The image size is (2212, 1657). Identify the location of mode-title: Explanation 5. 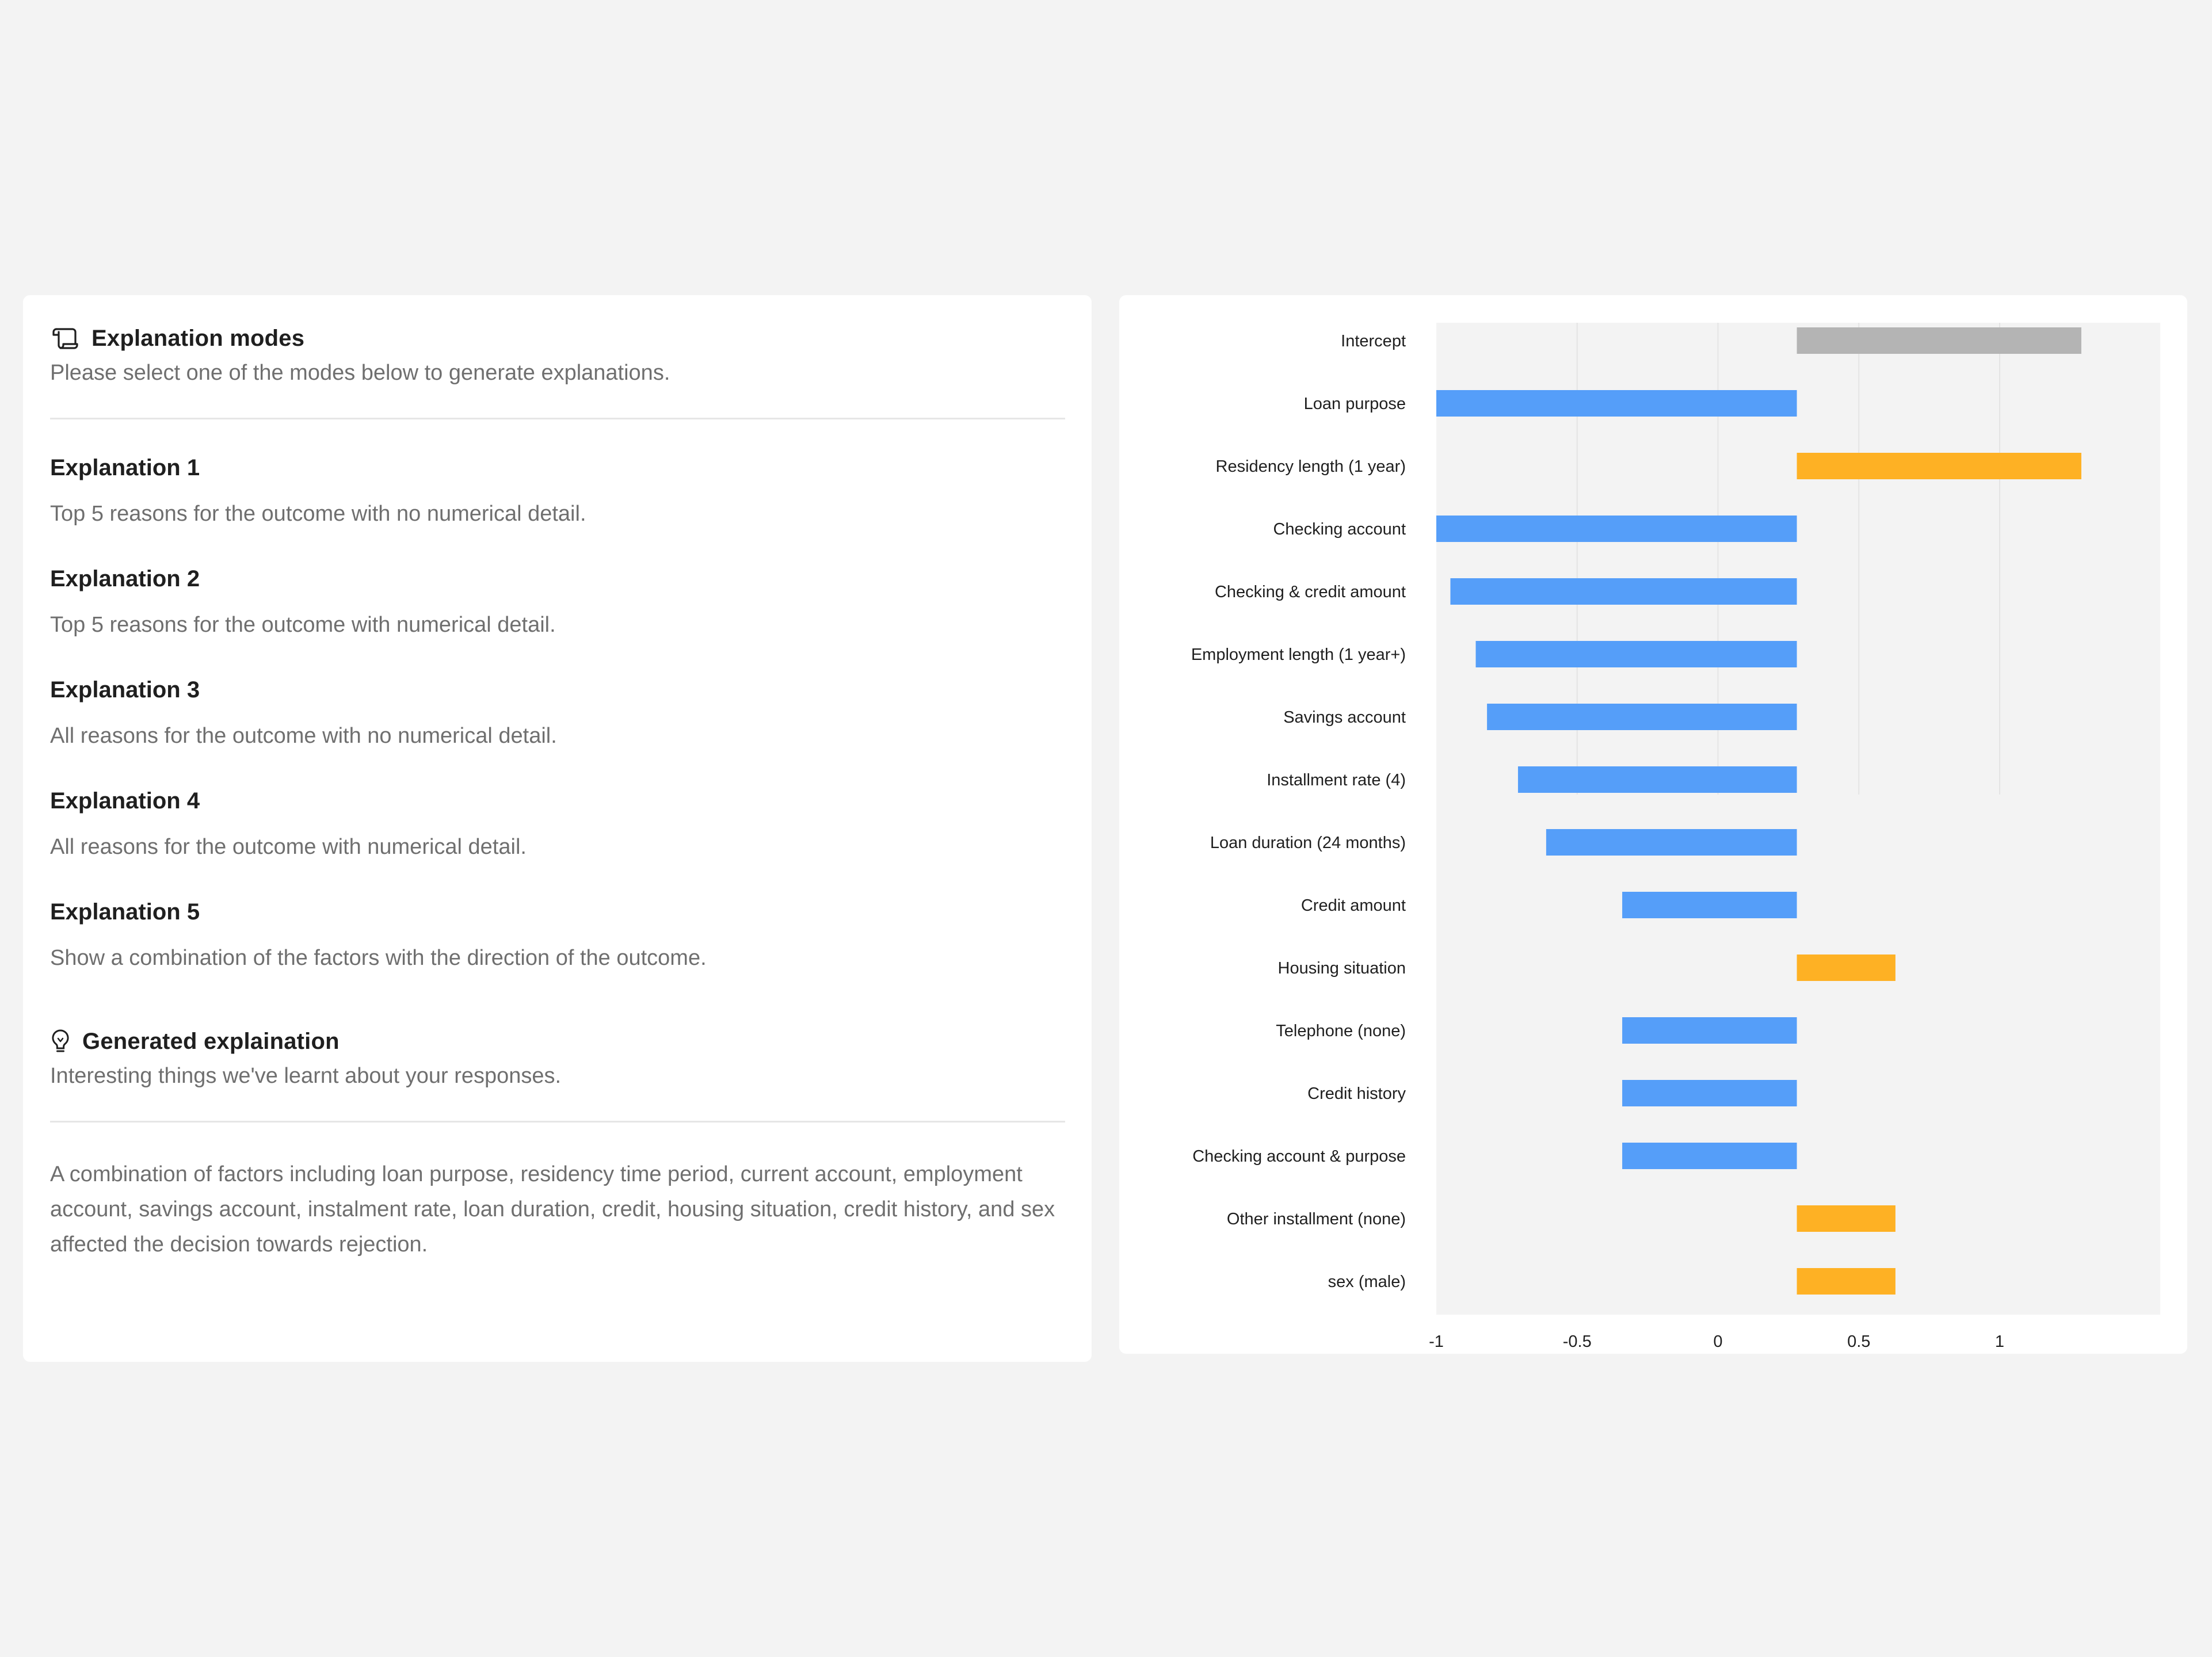
(125, 912).